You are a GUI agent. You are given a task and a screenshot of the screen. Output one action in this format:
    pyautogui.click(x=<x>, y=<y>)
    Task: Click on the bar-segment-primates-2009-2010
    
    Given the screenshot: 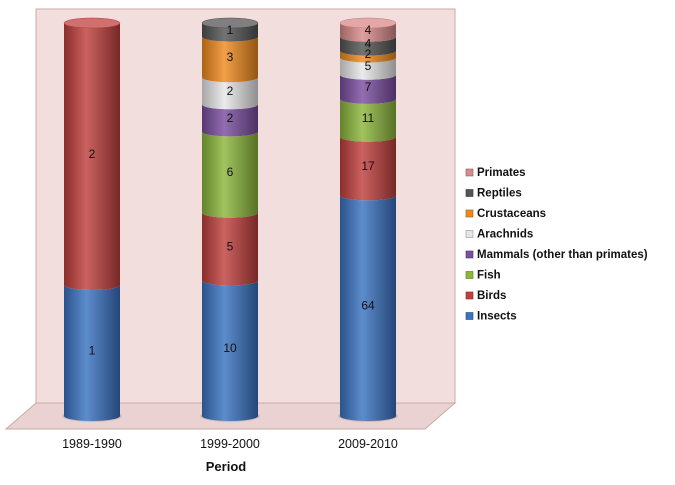 What is the action you would take?
    pyautogui.click(x=368, y=32)
    